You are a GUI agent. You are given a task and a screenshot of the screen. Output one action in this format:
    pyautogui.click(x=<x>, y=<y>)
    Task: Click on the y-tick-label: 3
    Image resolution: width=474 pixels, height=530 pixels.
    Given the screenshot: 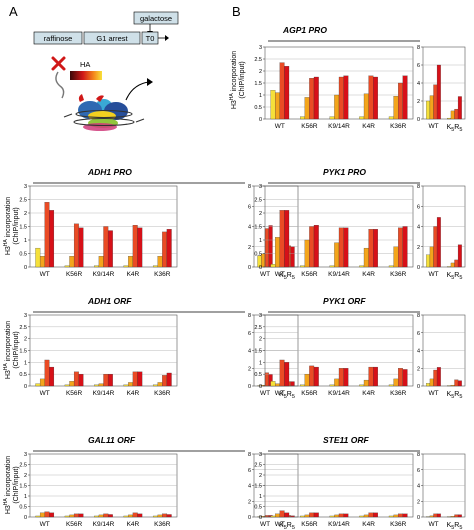 What is the action you would take?
    pyautogui.click(x=260, y=455)
    